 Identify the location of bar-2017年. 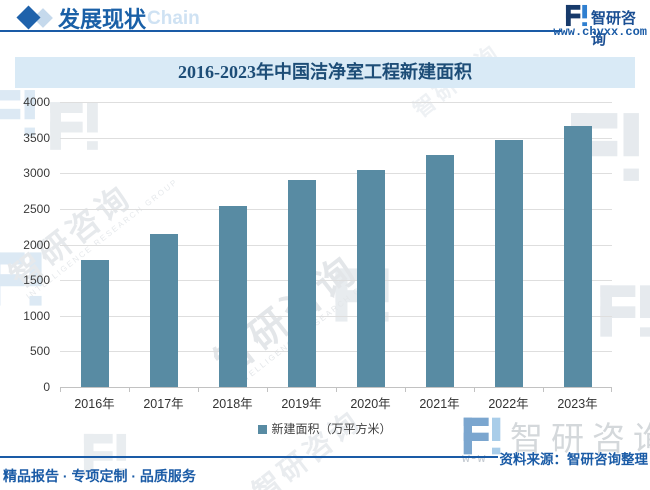
(163, 310).